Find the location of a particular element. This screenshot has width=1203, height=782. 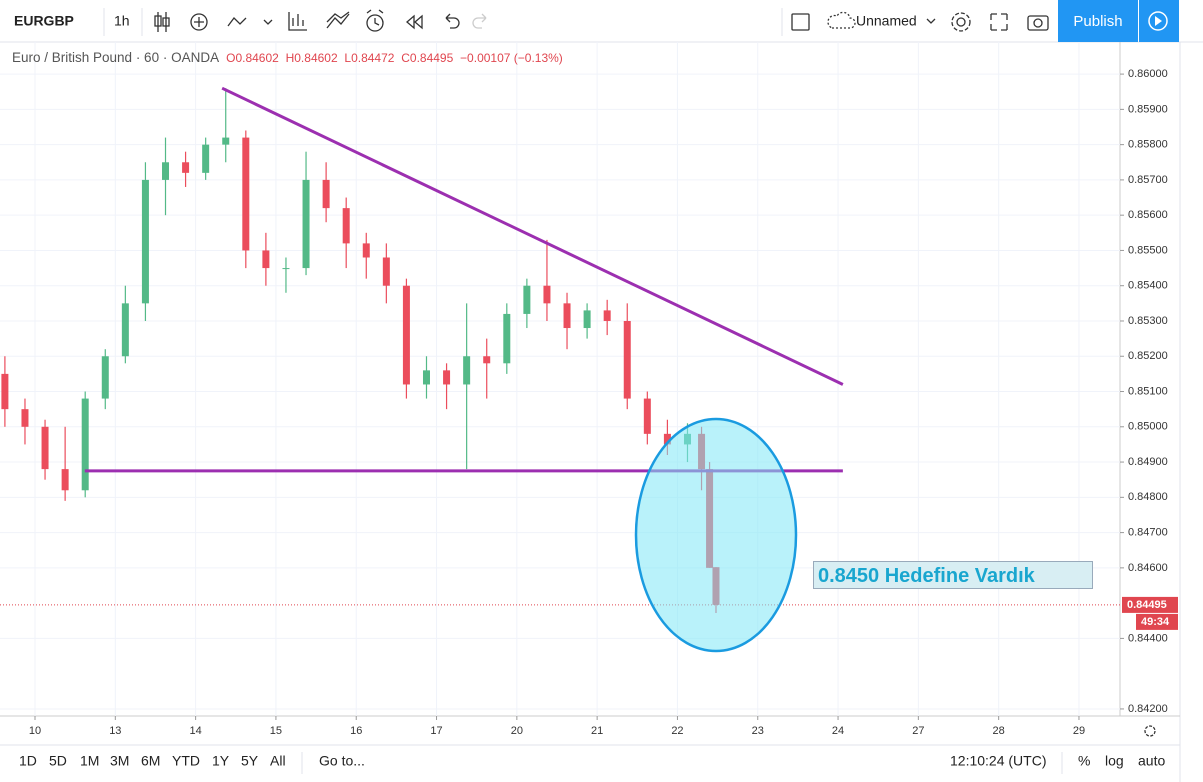

percent-toggle: % is located at coordinates (1084, 761).